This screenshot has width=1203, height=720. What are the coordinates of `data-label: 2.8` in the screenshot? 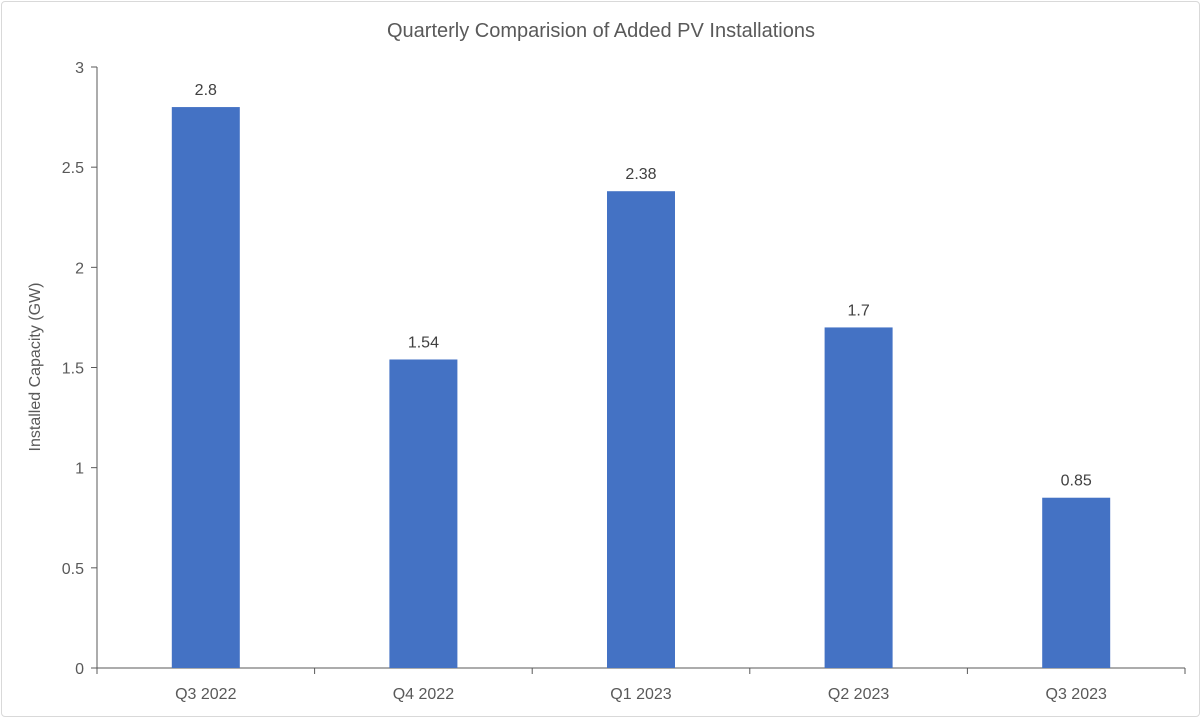 It's located at (206, 90).